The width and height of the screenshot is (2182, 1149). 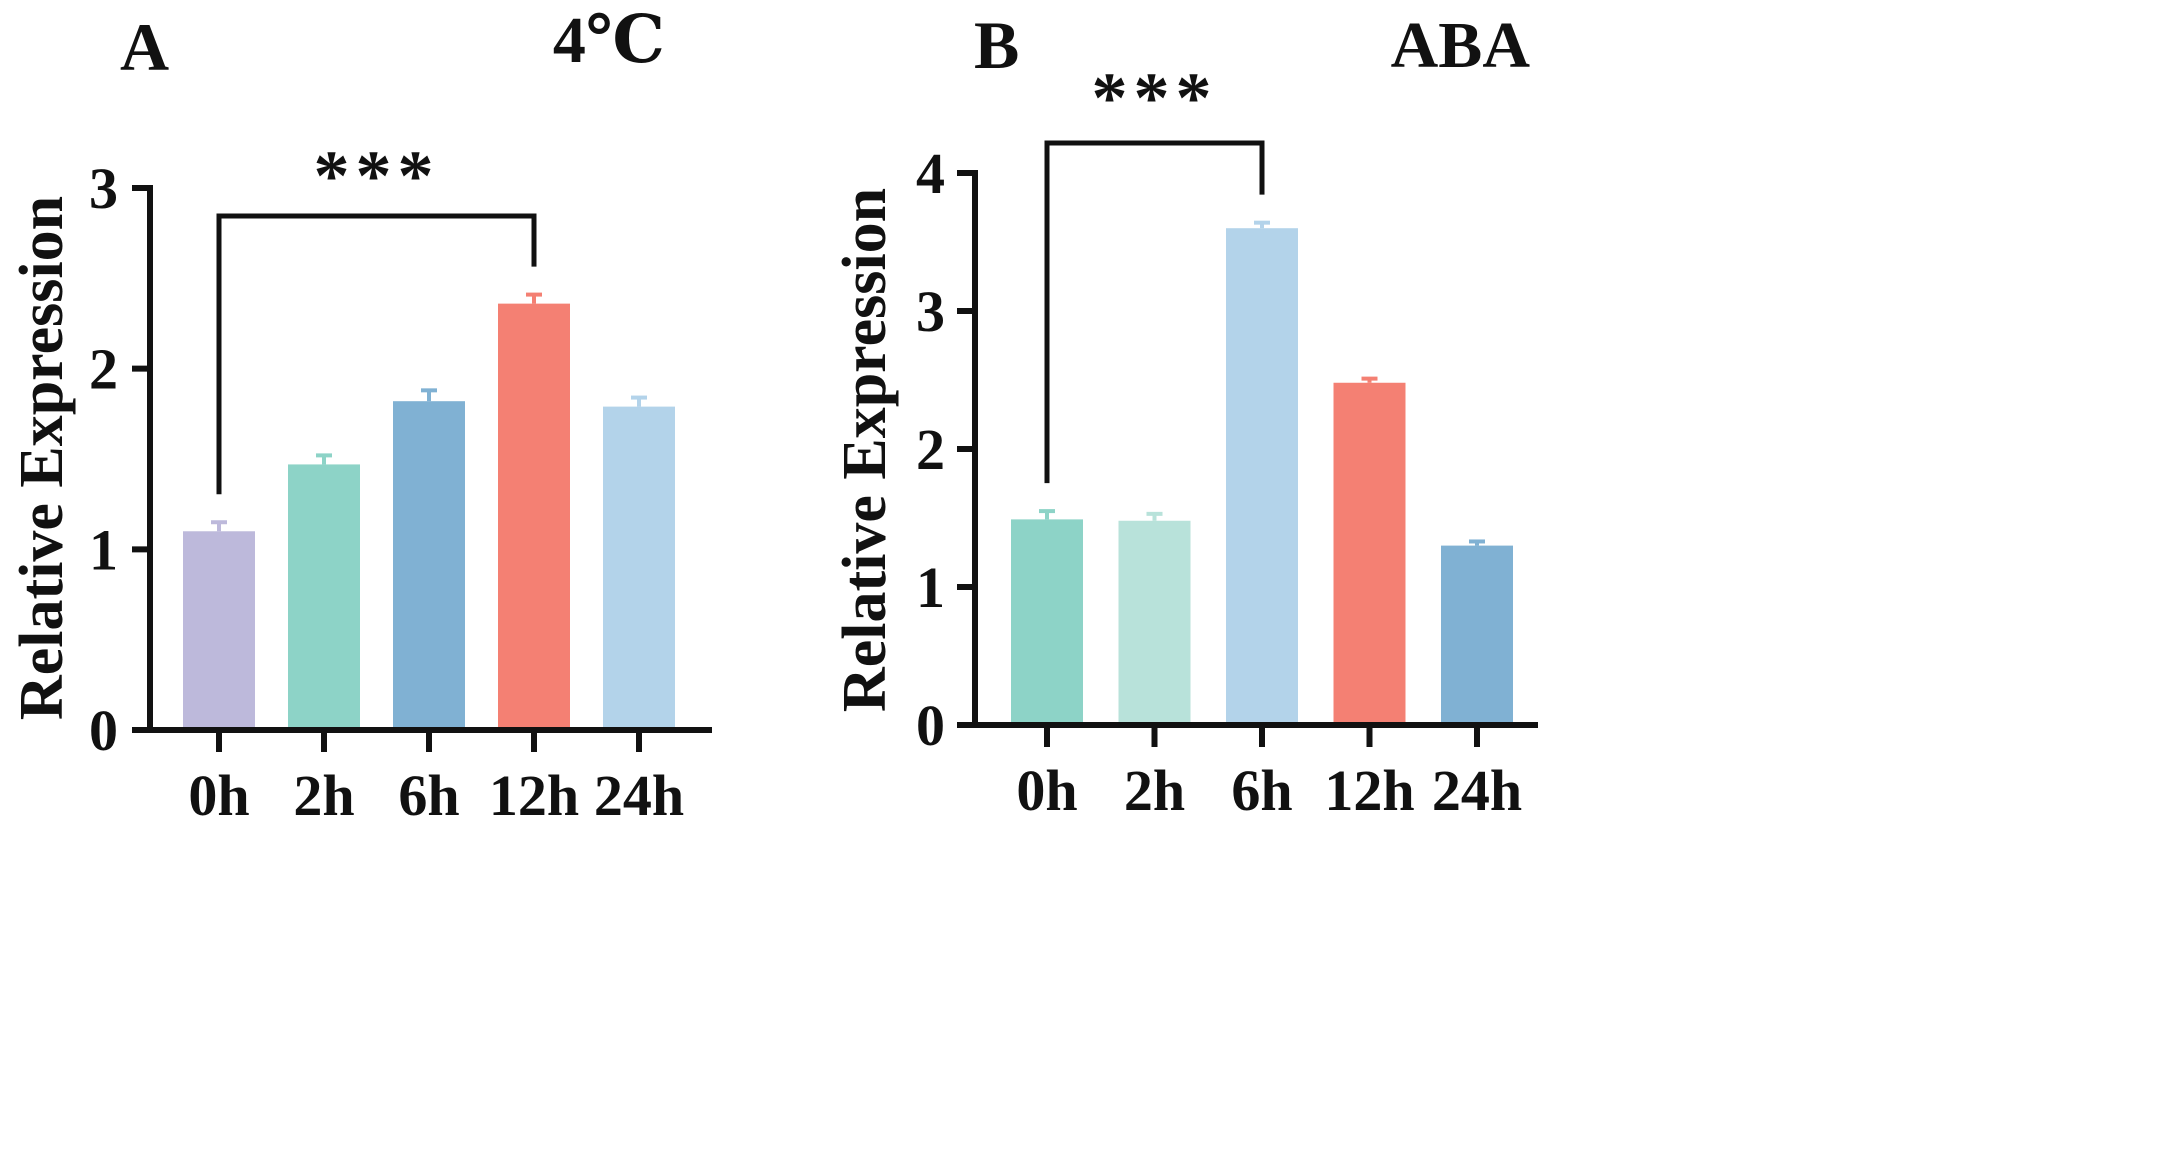 What do you see at coordinates (144, 47) in the screenshot?
I see `panel-letter: A` at bounding box center [144, 47].